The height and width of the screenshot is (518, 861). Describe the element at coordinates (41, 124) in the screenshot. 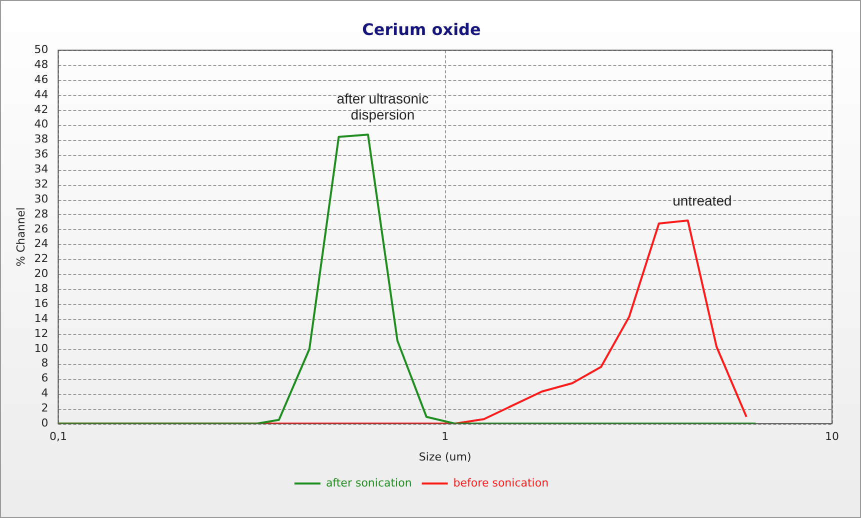

I see `y-tick-label: 40` at that location.